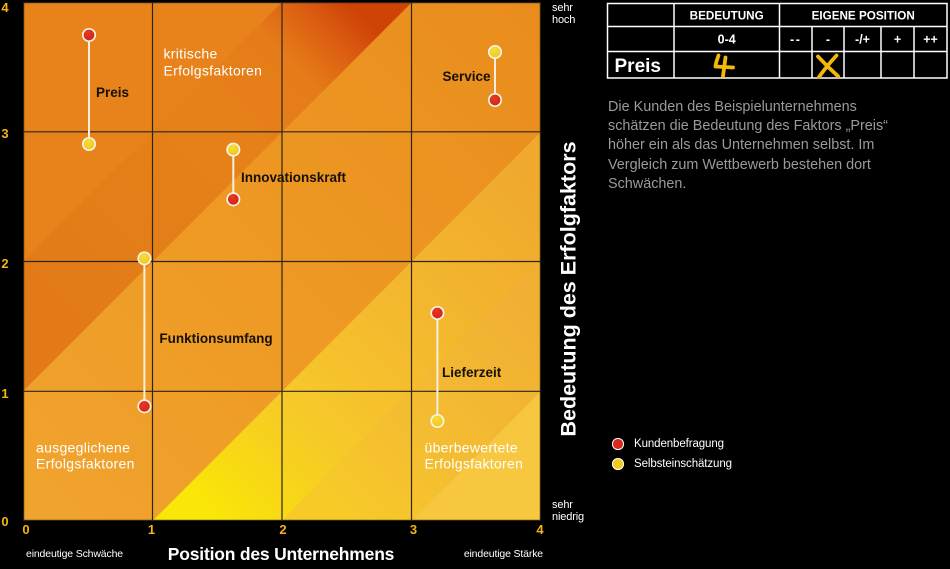  I want to click on svg-text: BEDEUTUNG, so click(727, 16).